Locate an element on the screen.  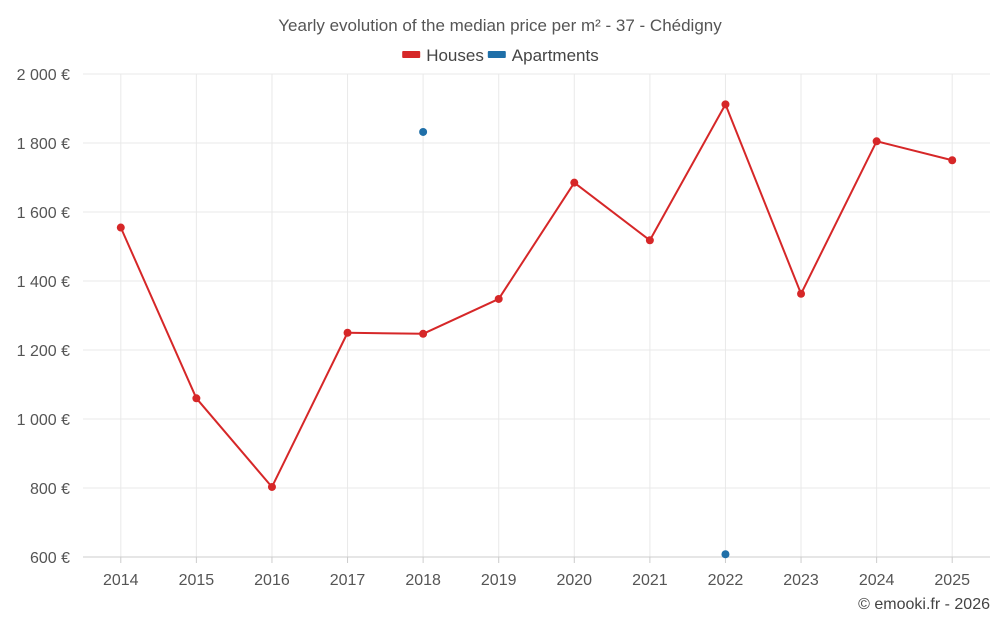
x-tick-label: 2015 is located at coordinates (197, 580).